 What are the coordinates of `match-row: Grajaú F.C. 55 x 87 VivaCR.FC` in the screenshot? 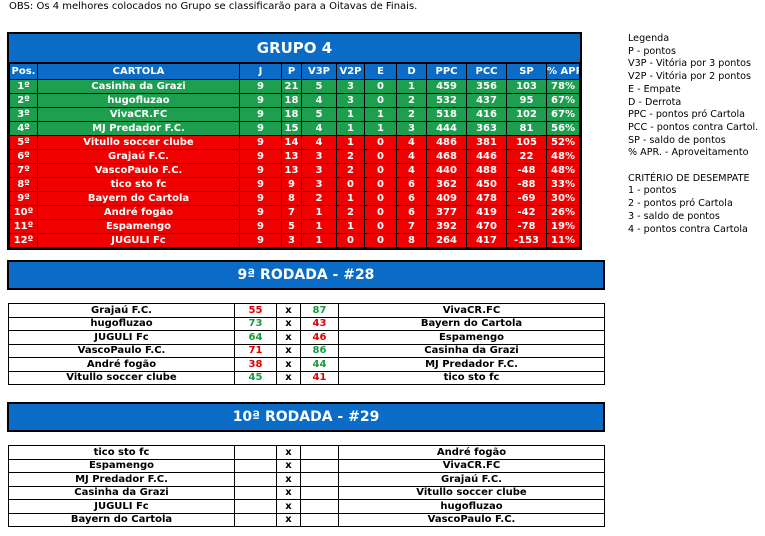 It's located at (306, 310).